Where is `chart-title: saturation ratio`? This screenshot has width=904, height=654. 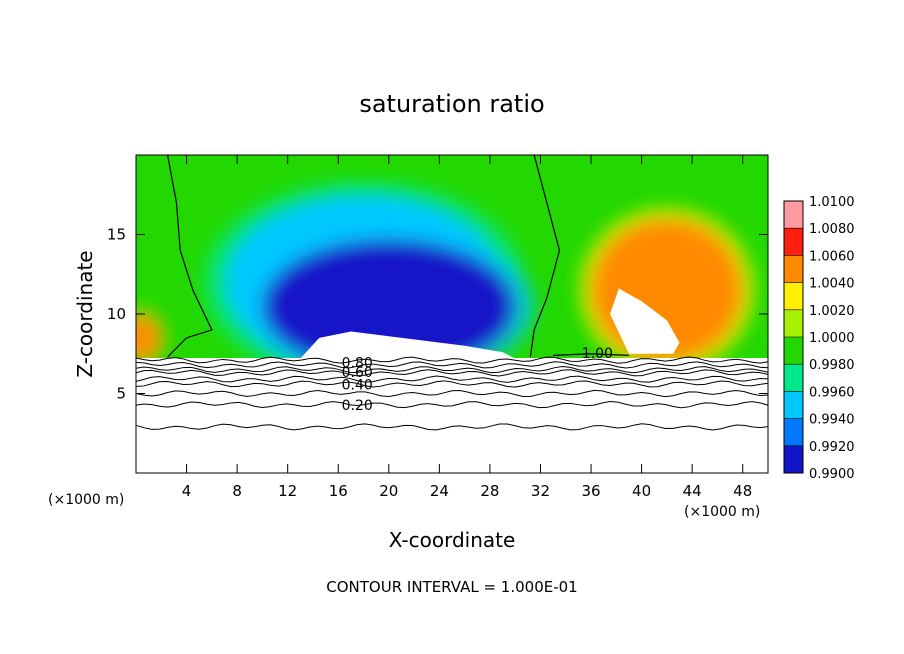
chart-title: saturation ratio is located at coordinates (451, 104).